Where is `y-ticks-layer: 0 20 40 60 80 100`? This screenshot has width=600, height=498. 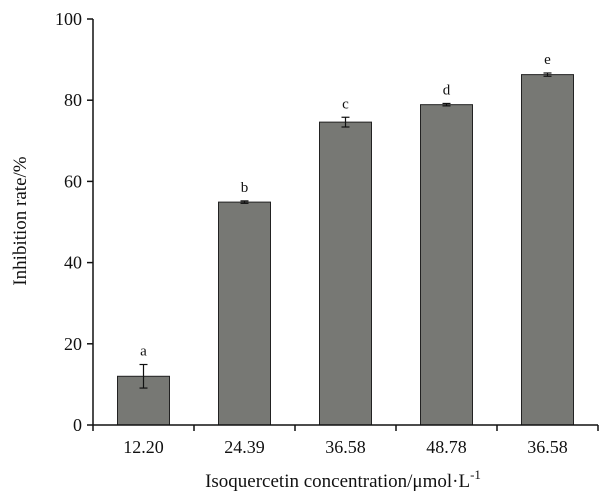 y-ticks-layer: 0 20 40 60 80 100 is located at coordinates (74, 222).